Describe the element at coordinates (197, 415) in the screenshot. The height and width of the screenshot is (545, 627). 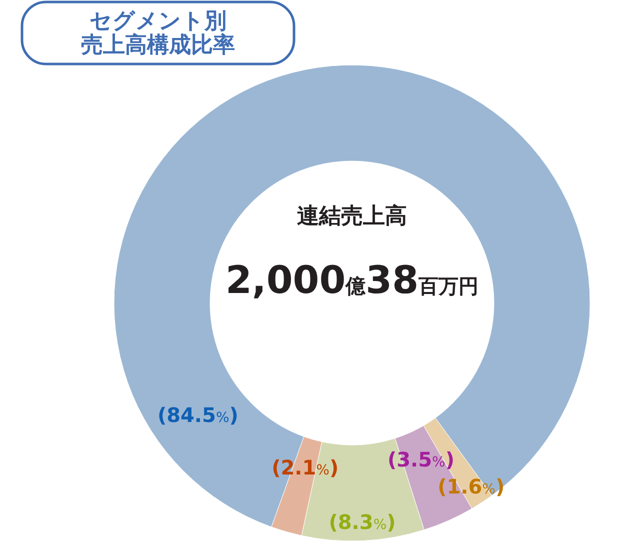
I see `data-label: (84.5%)` at that location.